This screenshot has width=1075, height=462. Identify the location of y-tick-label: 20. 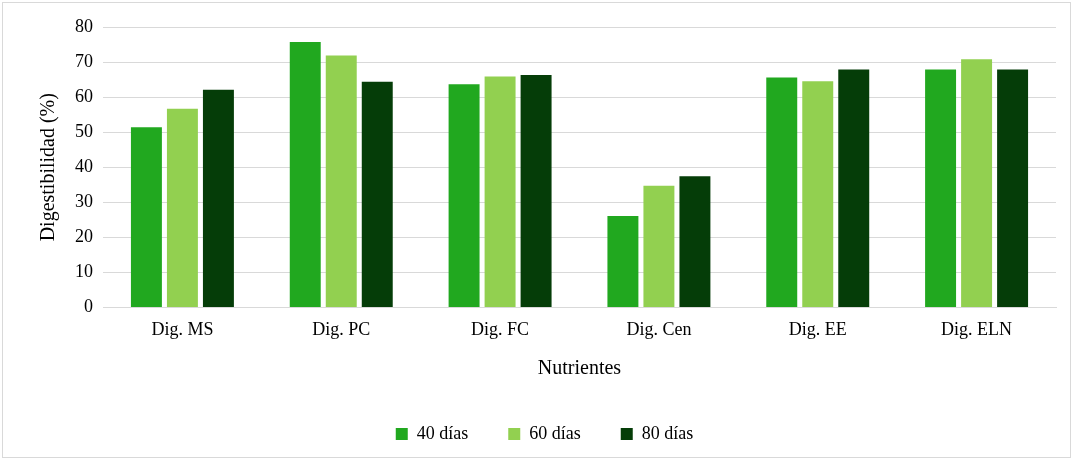
(84, 236).